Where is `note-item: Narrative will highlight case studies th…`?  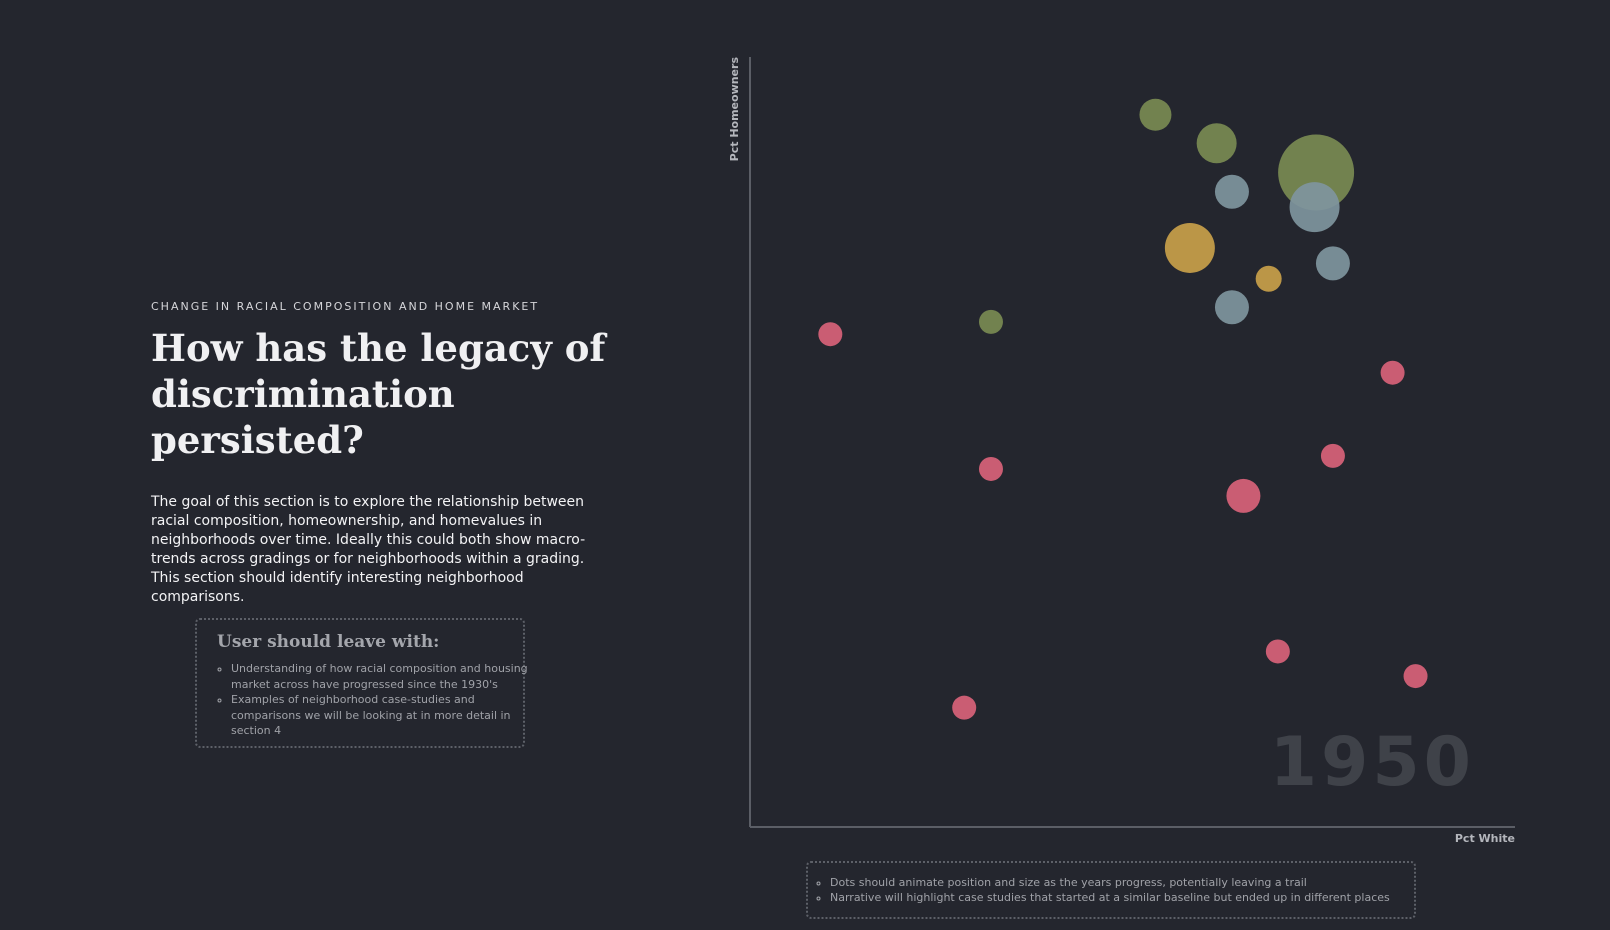 note-item: Narrative will highlight case studies th… is located at coordinates (1122, 897).